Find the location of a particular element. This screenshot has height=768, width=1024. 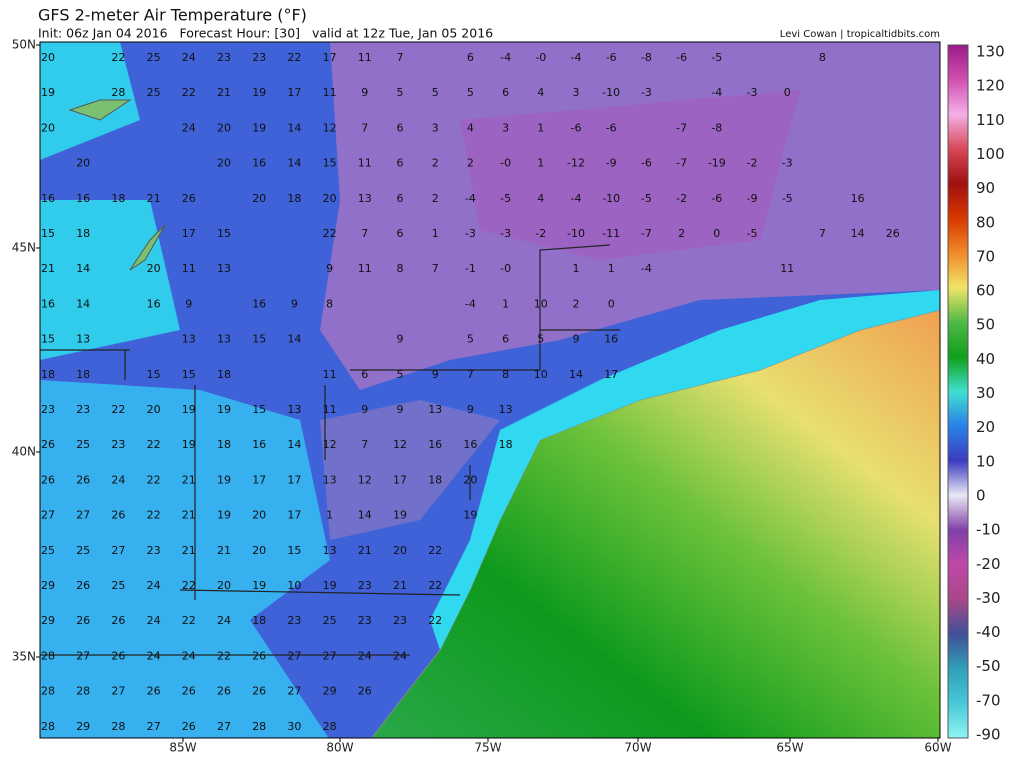

station-value: 15 is located at coordinates (154, 374).